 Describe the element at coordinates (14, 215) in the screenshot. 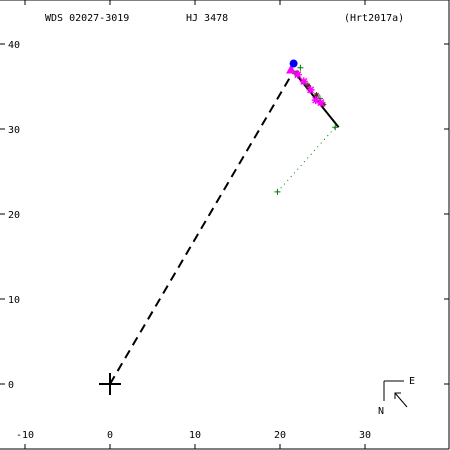

I see `y-tick-label: 20` at that location.